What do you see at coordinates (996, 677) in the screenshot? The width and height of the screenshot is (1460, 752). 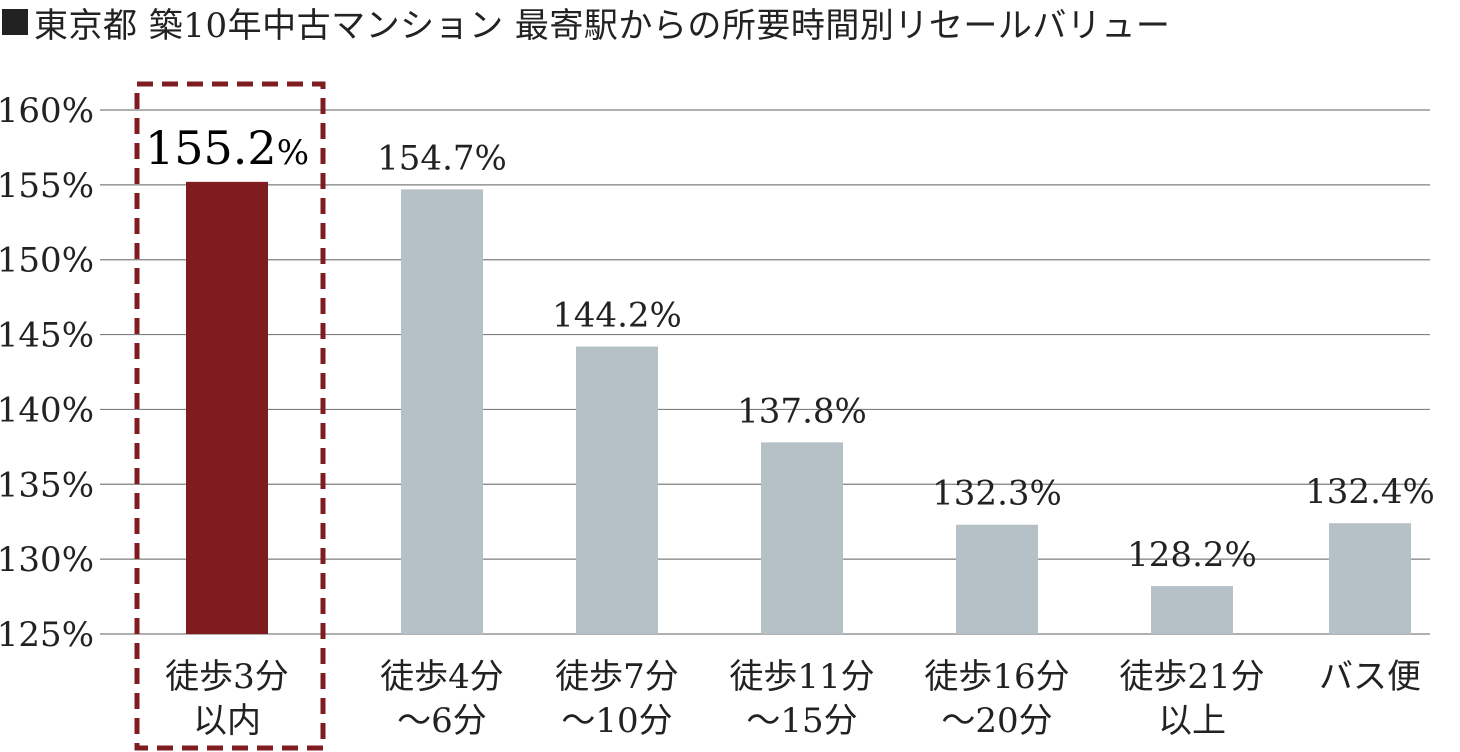 I see `x-tick-label: 徒歩16分` at bounding box center [996, 677].